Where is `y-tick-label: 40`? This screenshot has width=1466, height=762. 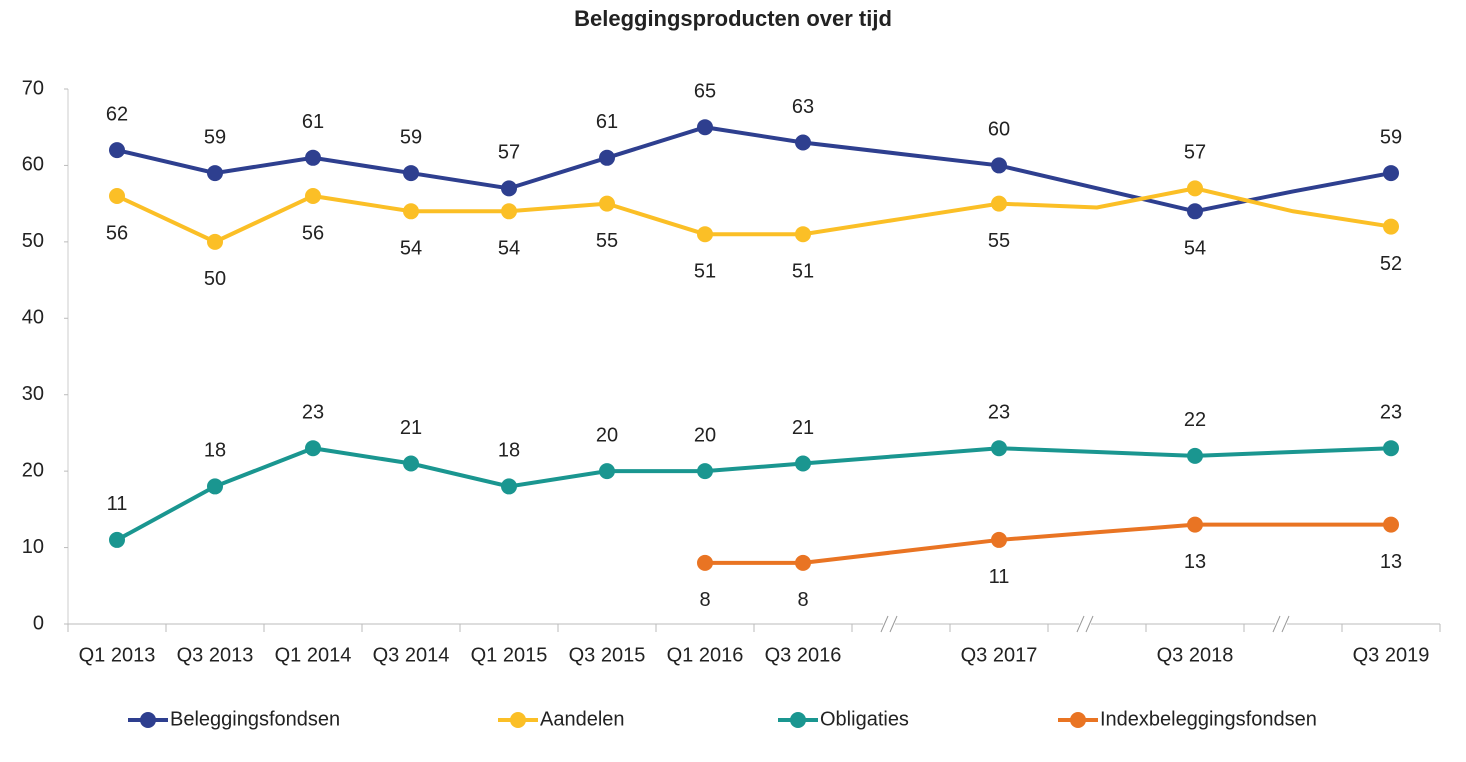
y-tick-label: 40 is located at coordinates (33, 318).